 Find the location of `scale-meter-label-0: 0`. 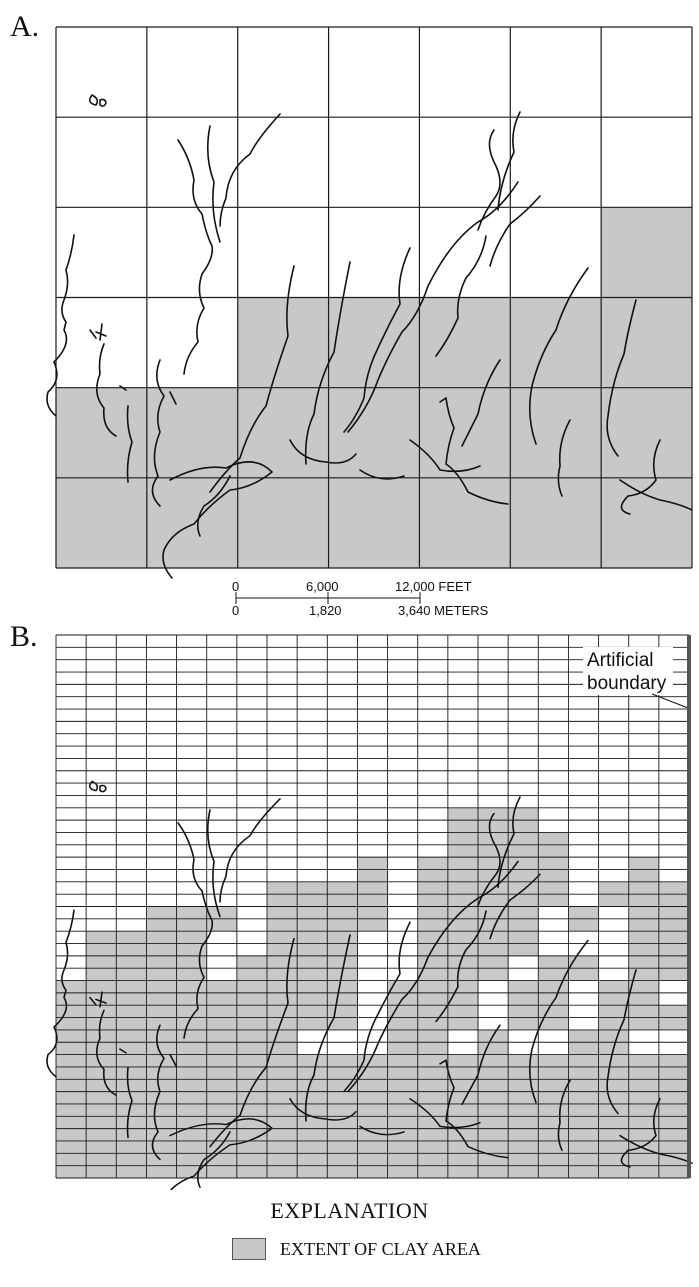

scale-meter-label-0: 0 is located at coordinates (235, 610).